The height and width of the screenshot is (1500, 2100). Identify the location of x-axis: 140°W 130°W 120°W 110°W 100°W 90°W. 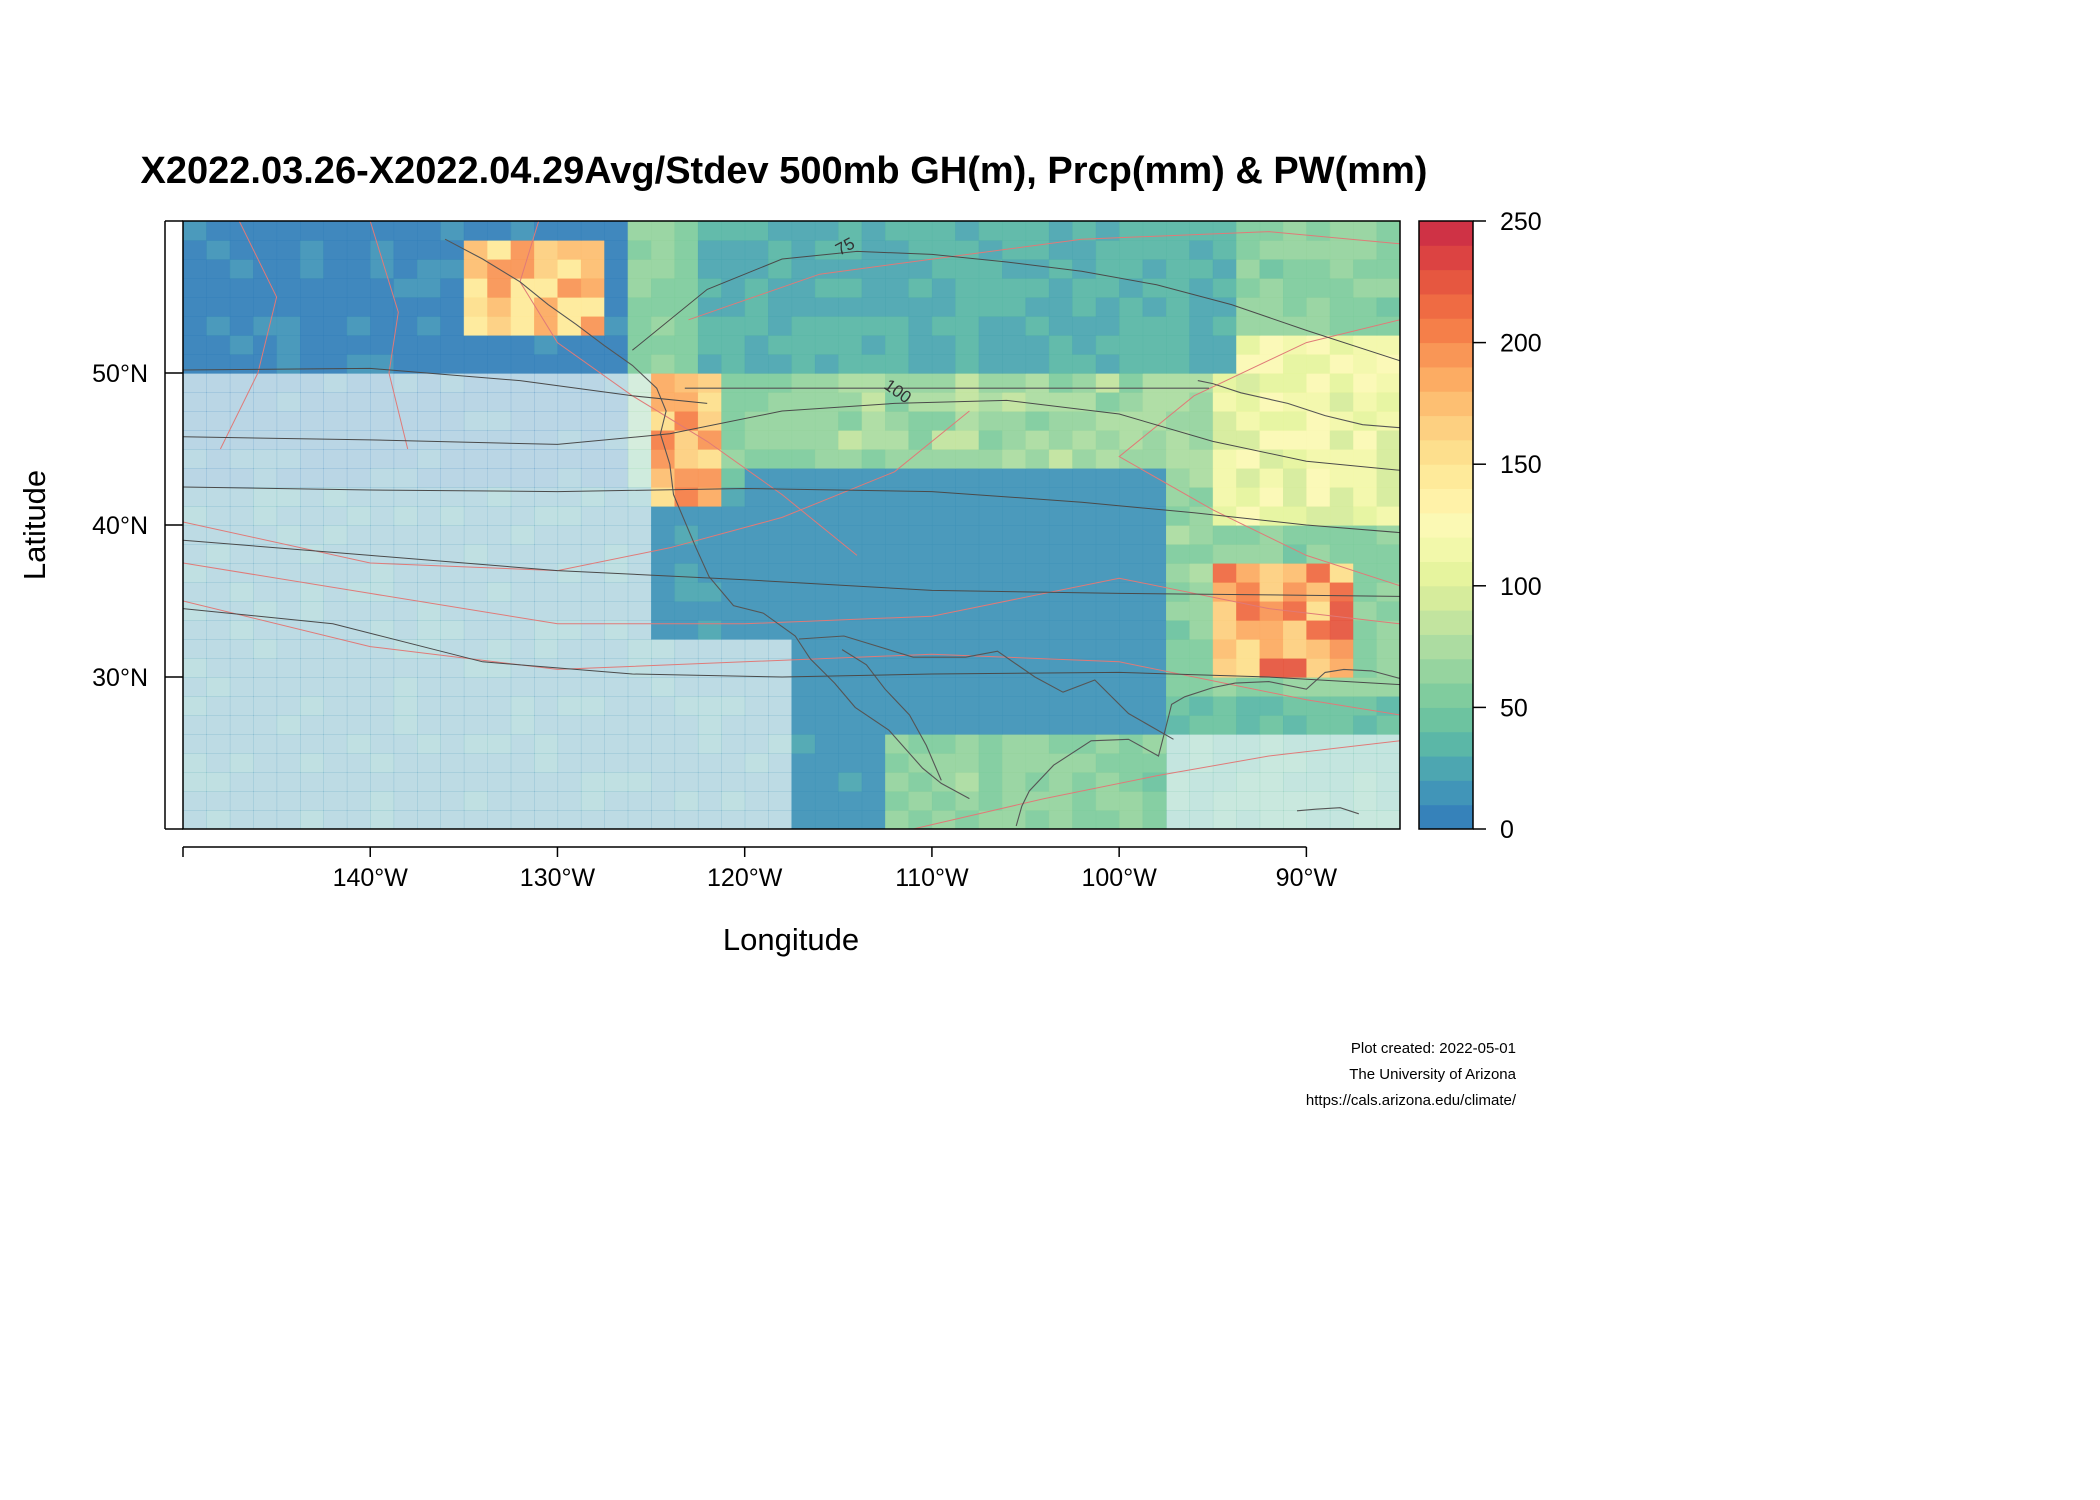
(759, 869).